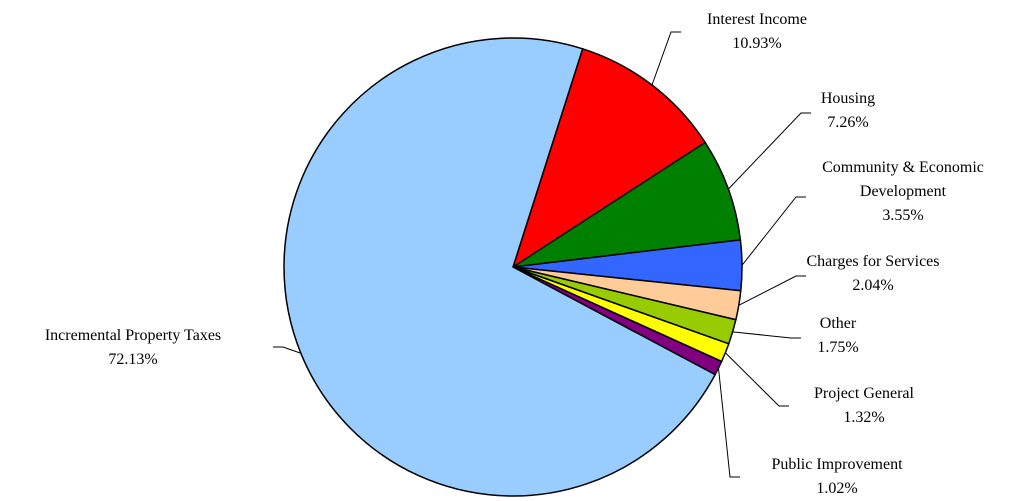  What do you see at coordinates (757, 19) in the screenshot?
I see `slice-label-name: Interest Income` at bounding box center [757, 19].